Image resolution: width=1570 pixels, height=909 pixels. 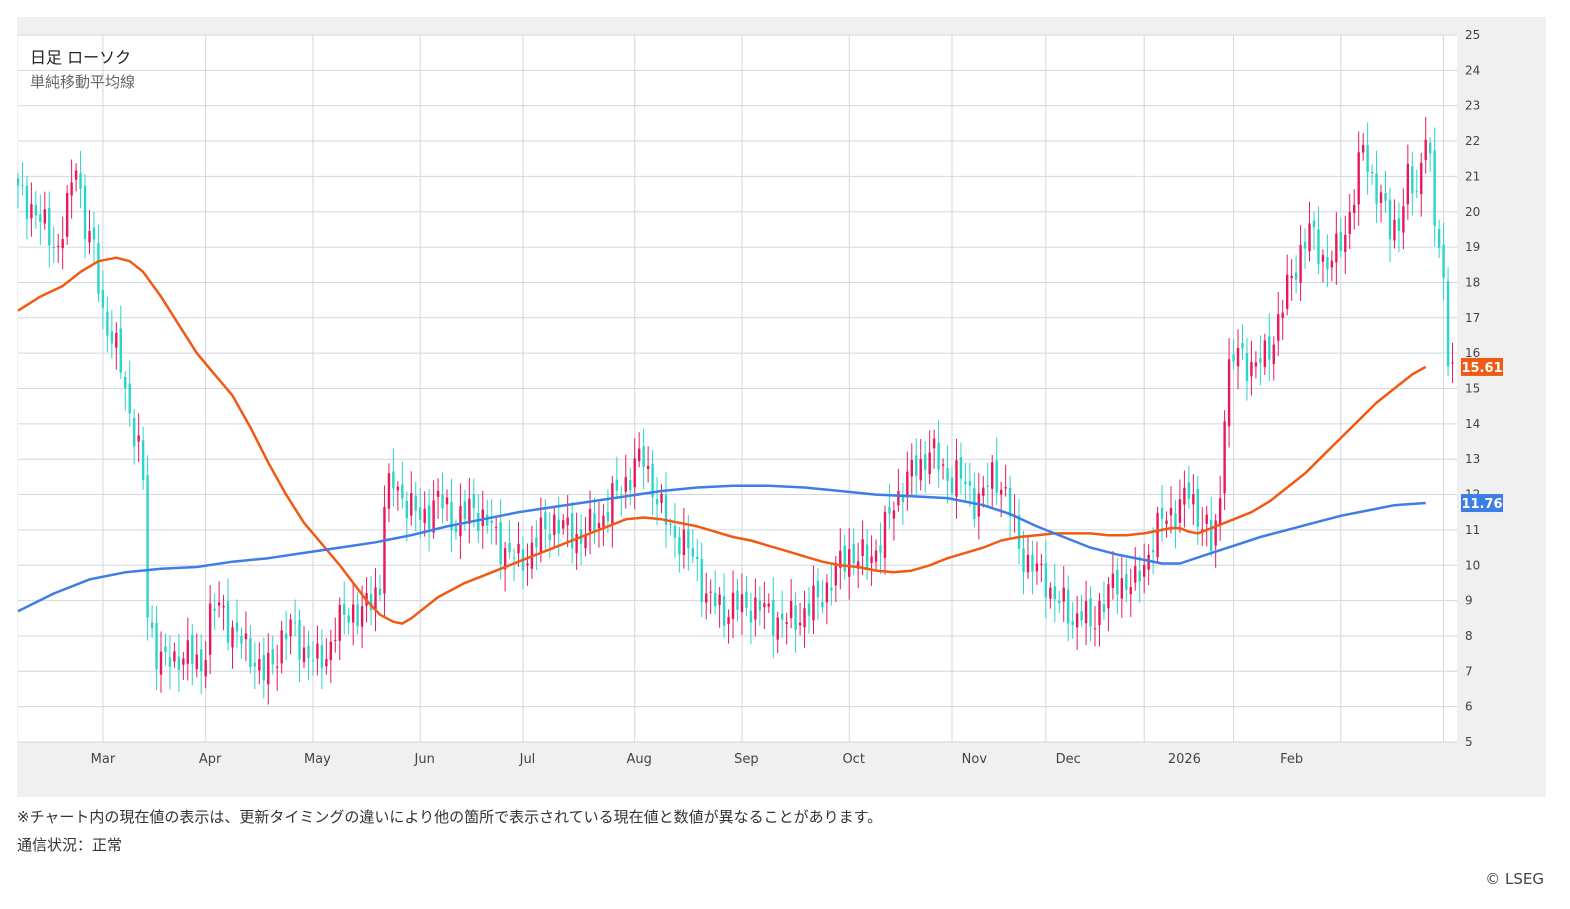 I want to click on y-tick-label: 16, so click(x=1472, y=353).